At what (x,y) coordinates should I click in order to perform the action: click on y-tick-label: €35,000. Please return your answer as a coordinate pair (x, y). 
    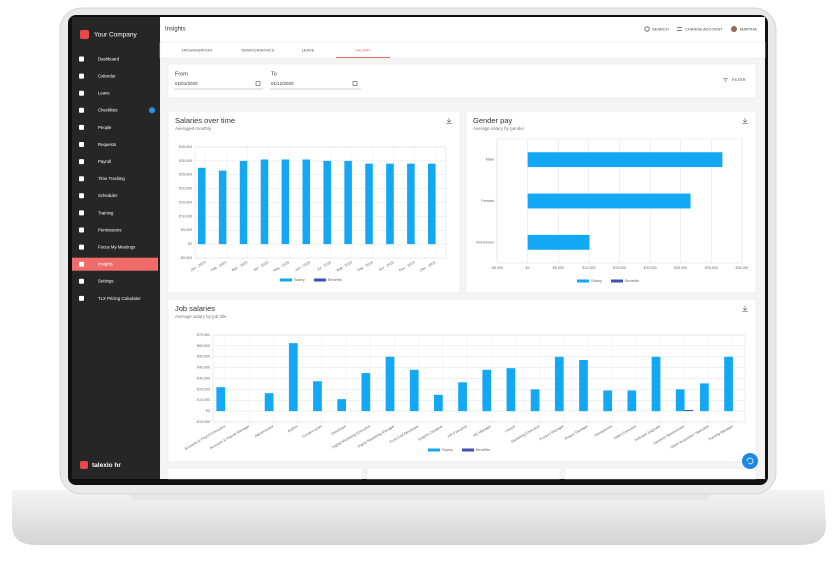
    Looking at the image, I should click on (185, 147).